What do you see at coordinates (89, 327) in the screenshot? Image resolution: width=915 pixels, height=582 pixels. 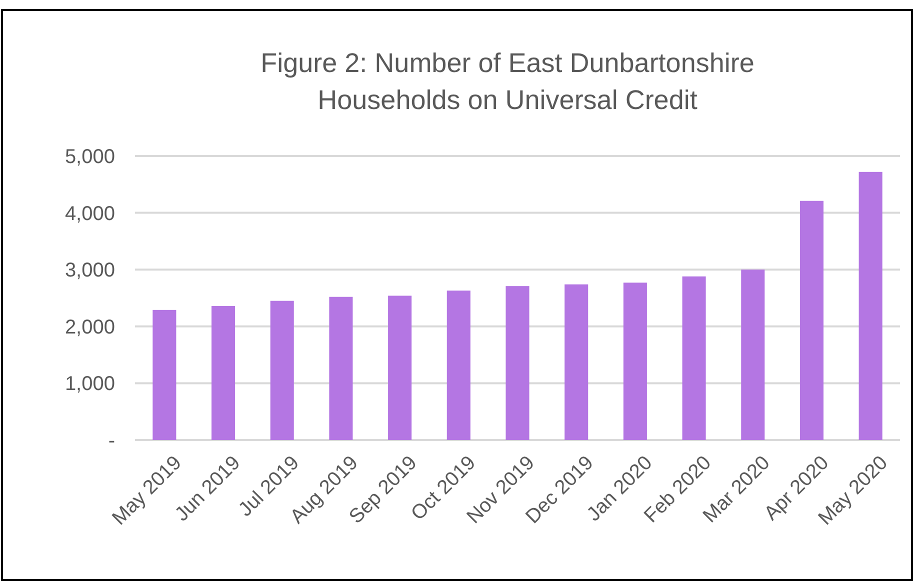 I see `y-tick-label: 2,000` at bounding box center [89, 327].